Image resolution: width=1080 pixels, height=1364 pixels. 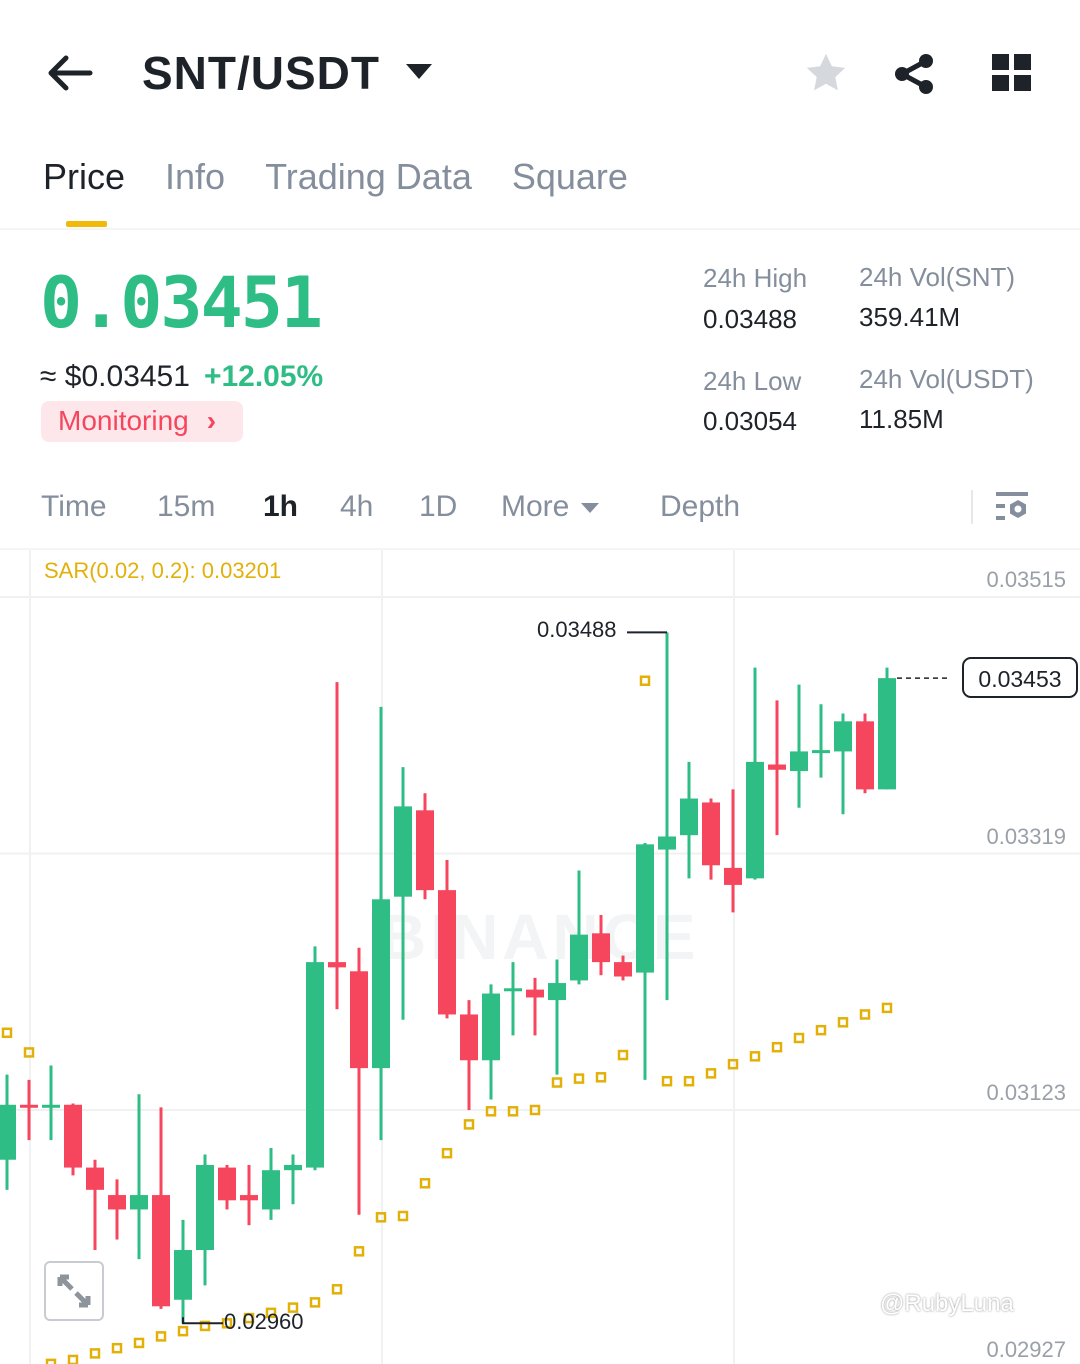 What do you see at coordinates (84, 176) in the screenshot?
I see `tab-price: Price` at bounding box center [84, 176].